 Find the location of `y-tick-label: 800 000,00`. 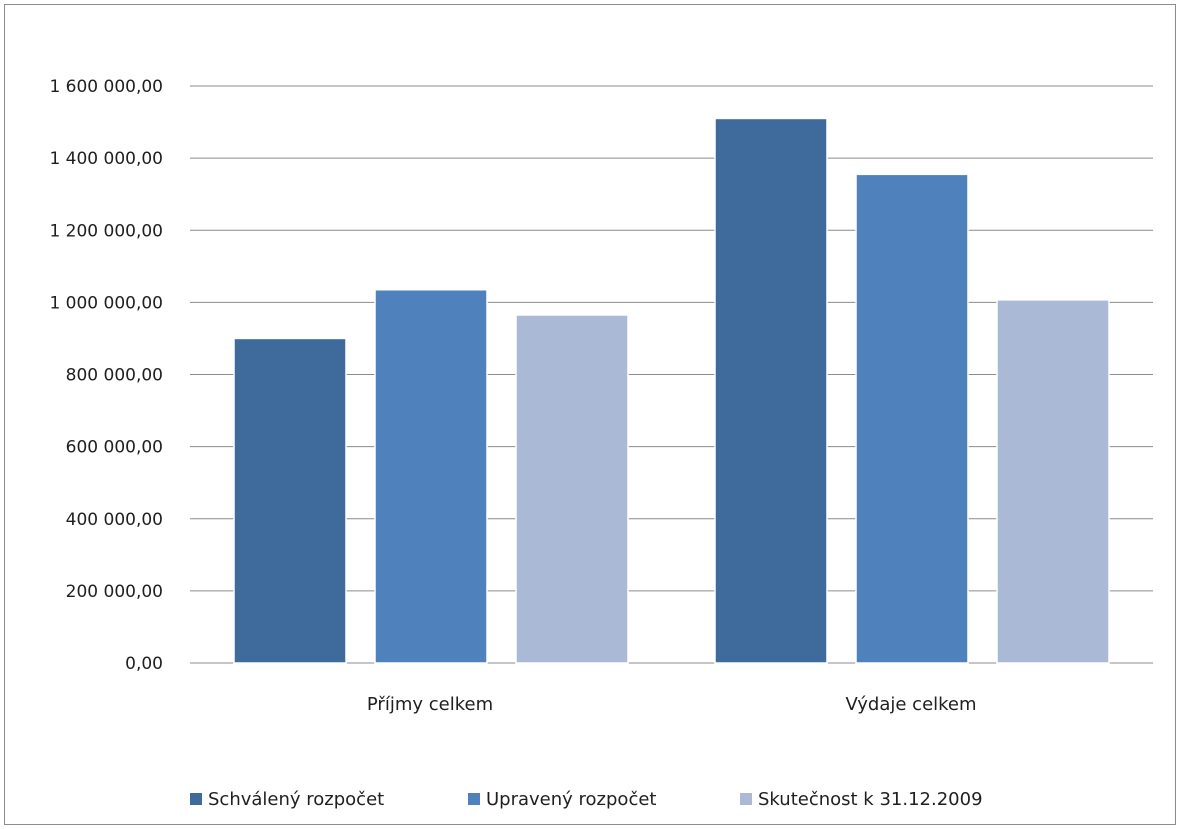

y-tick-label: 800 000,00 is located at coordinates (114, 376).